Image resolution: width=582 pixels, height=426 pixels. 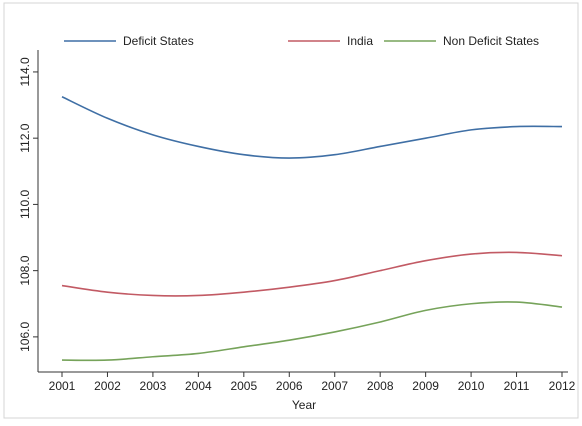 What do you see at coordinates (158, 41) in the screenshot?
I see `legend-label-1: Deficit States` at bounding box center [158, 41].